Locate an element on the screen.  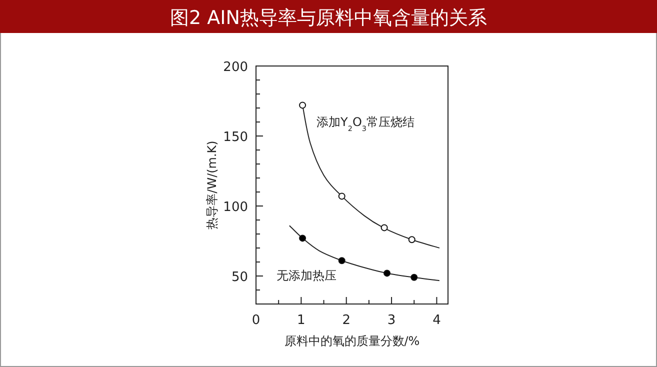
y-tick-label: 200 is located at coordinates (235, 67).